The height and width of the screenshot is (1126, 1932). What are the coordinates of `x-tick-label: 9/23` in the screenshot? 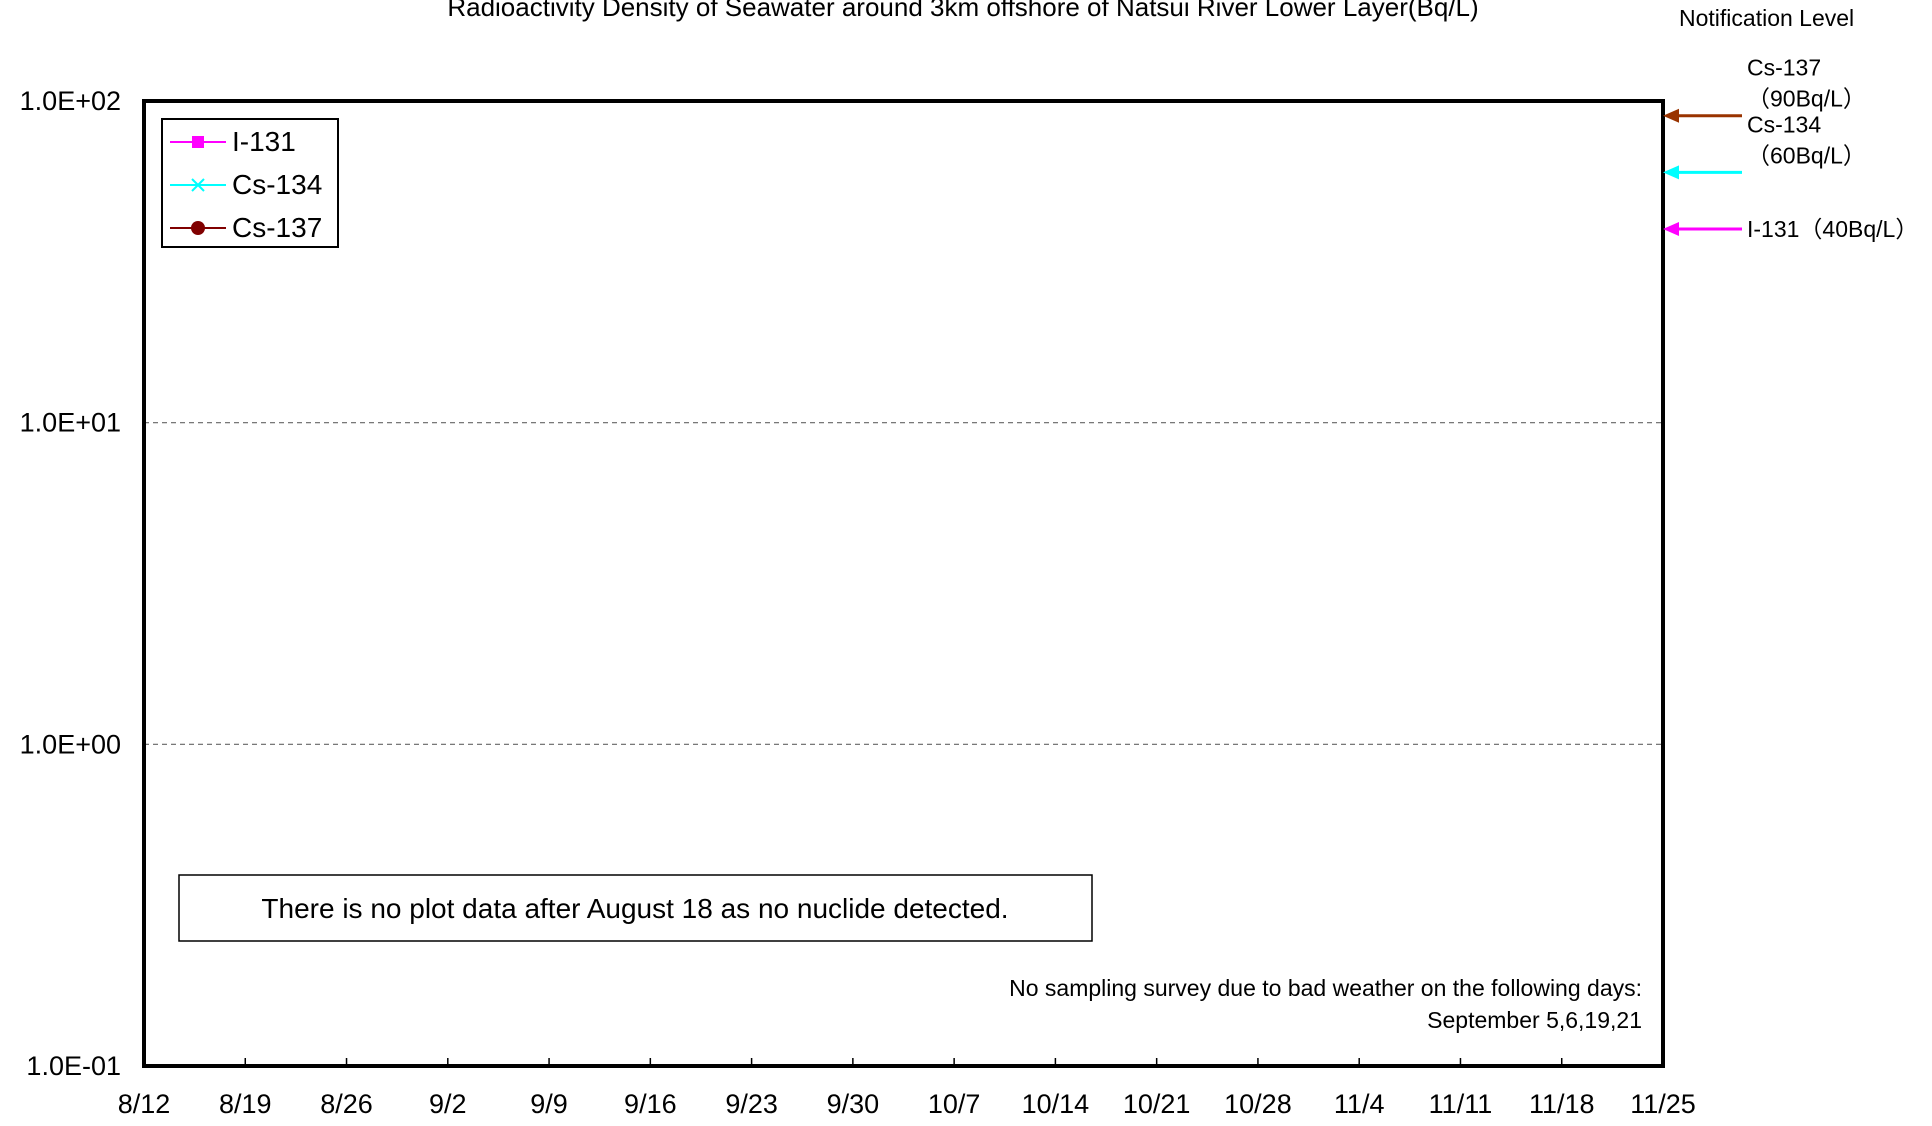 It's located at (751, 1104).